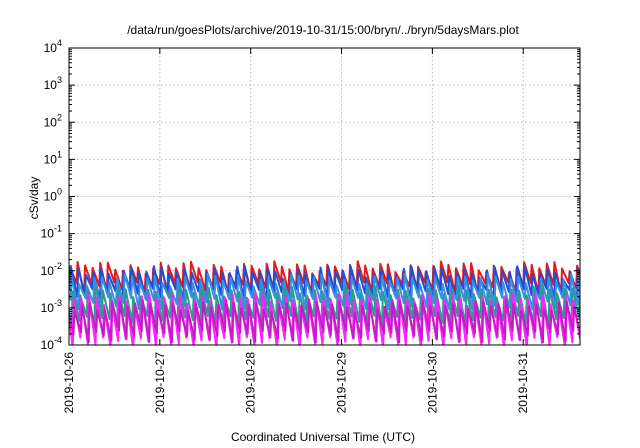 The height and width of the screenshot is (448, 640). I want to click on x-tick-label: 2019-10-29, so click(342, 383).